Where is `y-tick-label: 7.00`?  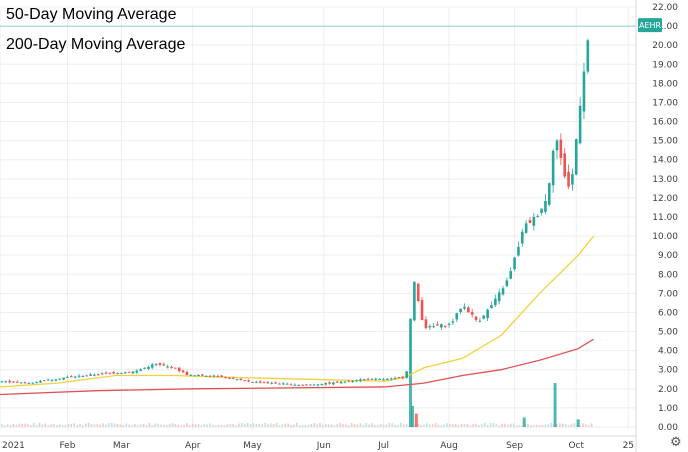 y-tick-label: 7.00 is located at coordinates (668, 294).